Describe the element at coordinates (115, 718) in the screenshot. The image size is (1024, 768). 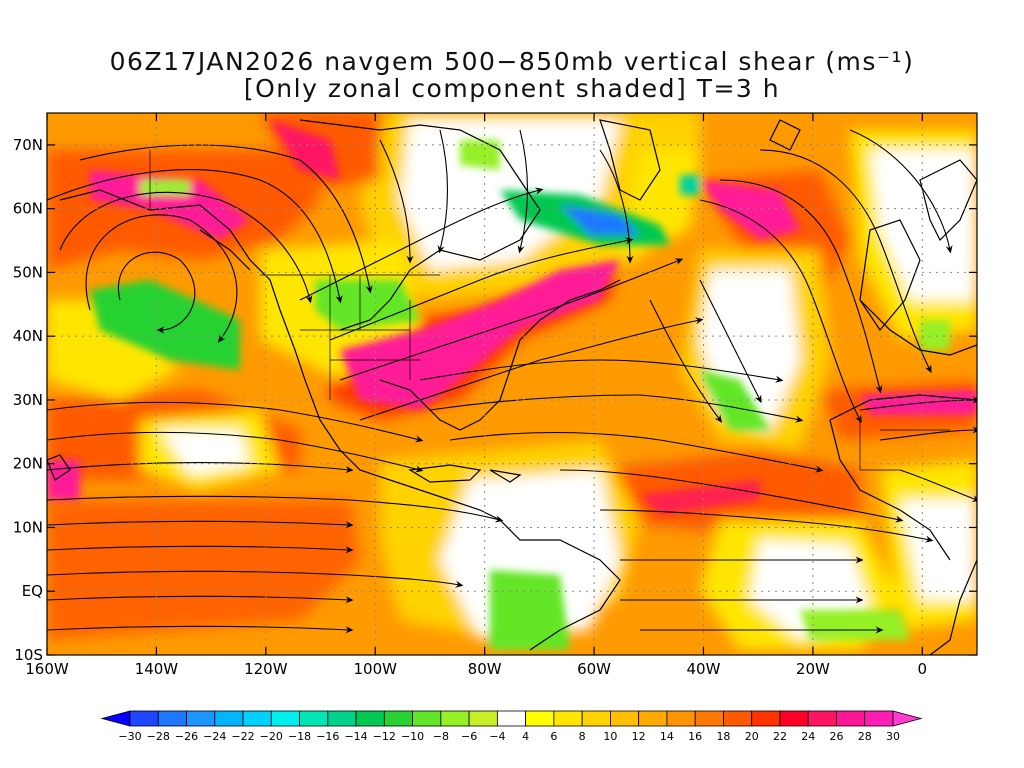
I see `colorbar-arrow-low` at that location.